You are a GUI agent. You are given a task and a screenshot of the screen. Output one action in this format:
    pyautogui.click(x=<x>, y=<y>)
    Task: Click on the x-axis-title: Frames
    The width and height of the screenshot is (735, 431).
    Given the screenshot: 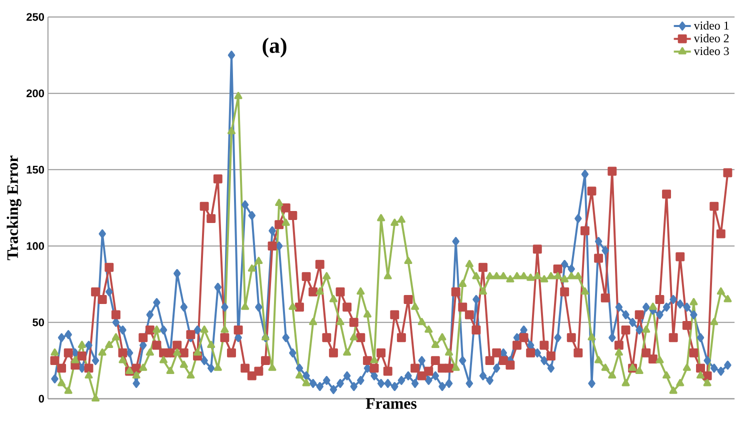 What is the action you would take?
    pyautogui.click(x=391, y=403)
    